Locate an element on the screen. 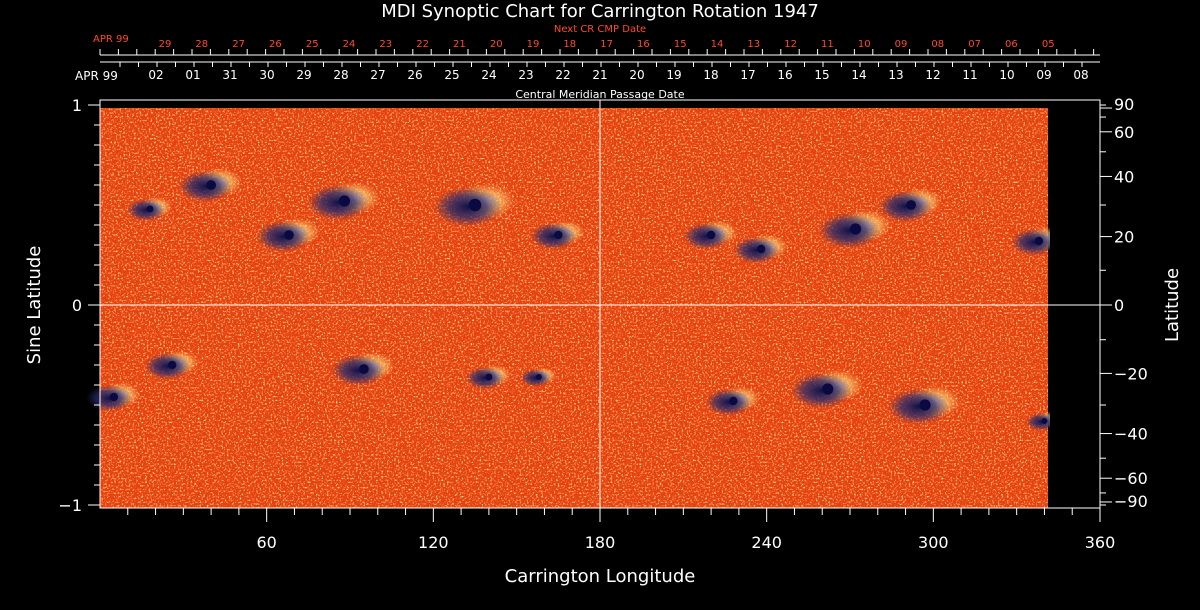 The height and width of the screenshot is (610, 1200). cmp-date-label: 12 is located at coordinates (932, 75).